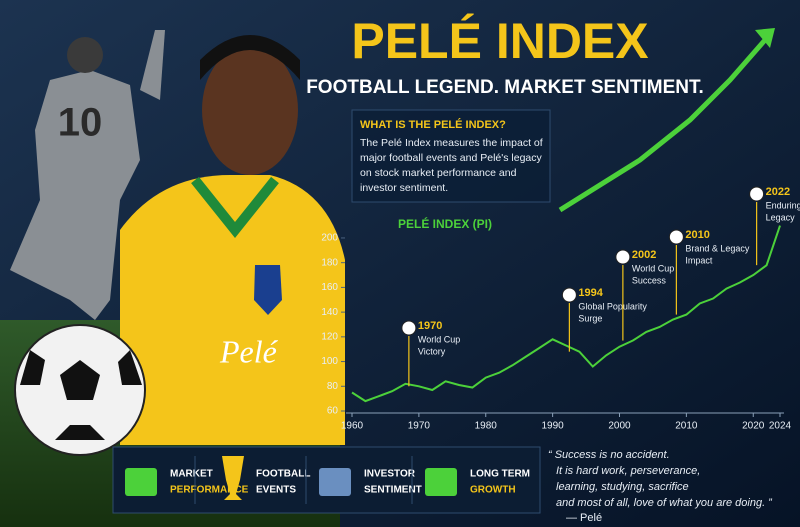  Describe the element at coordinates (329, 361) in the screenshot. I see `y-tick-label: 100` at that location.